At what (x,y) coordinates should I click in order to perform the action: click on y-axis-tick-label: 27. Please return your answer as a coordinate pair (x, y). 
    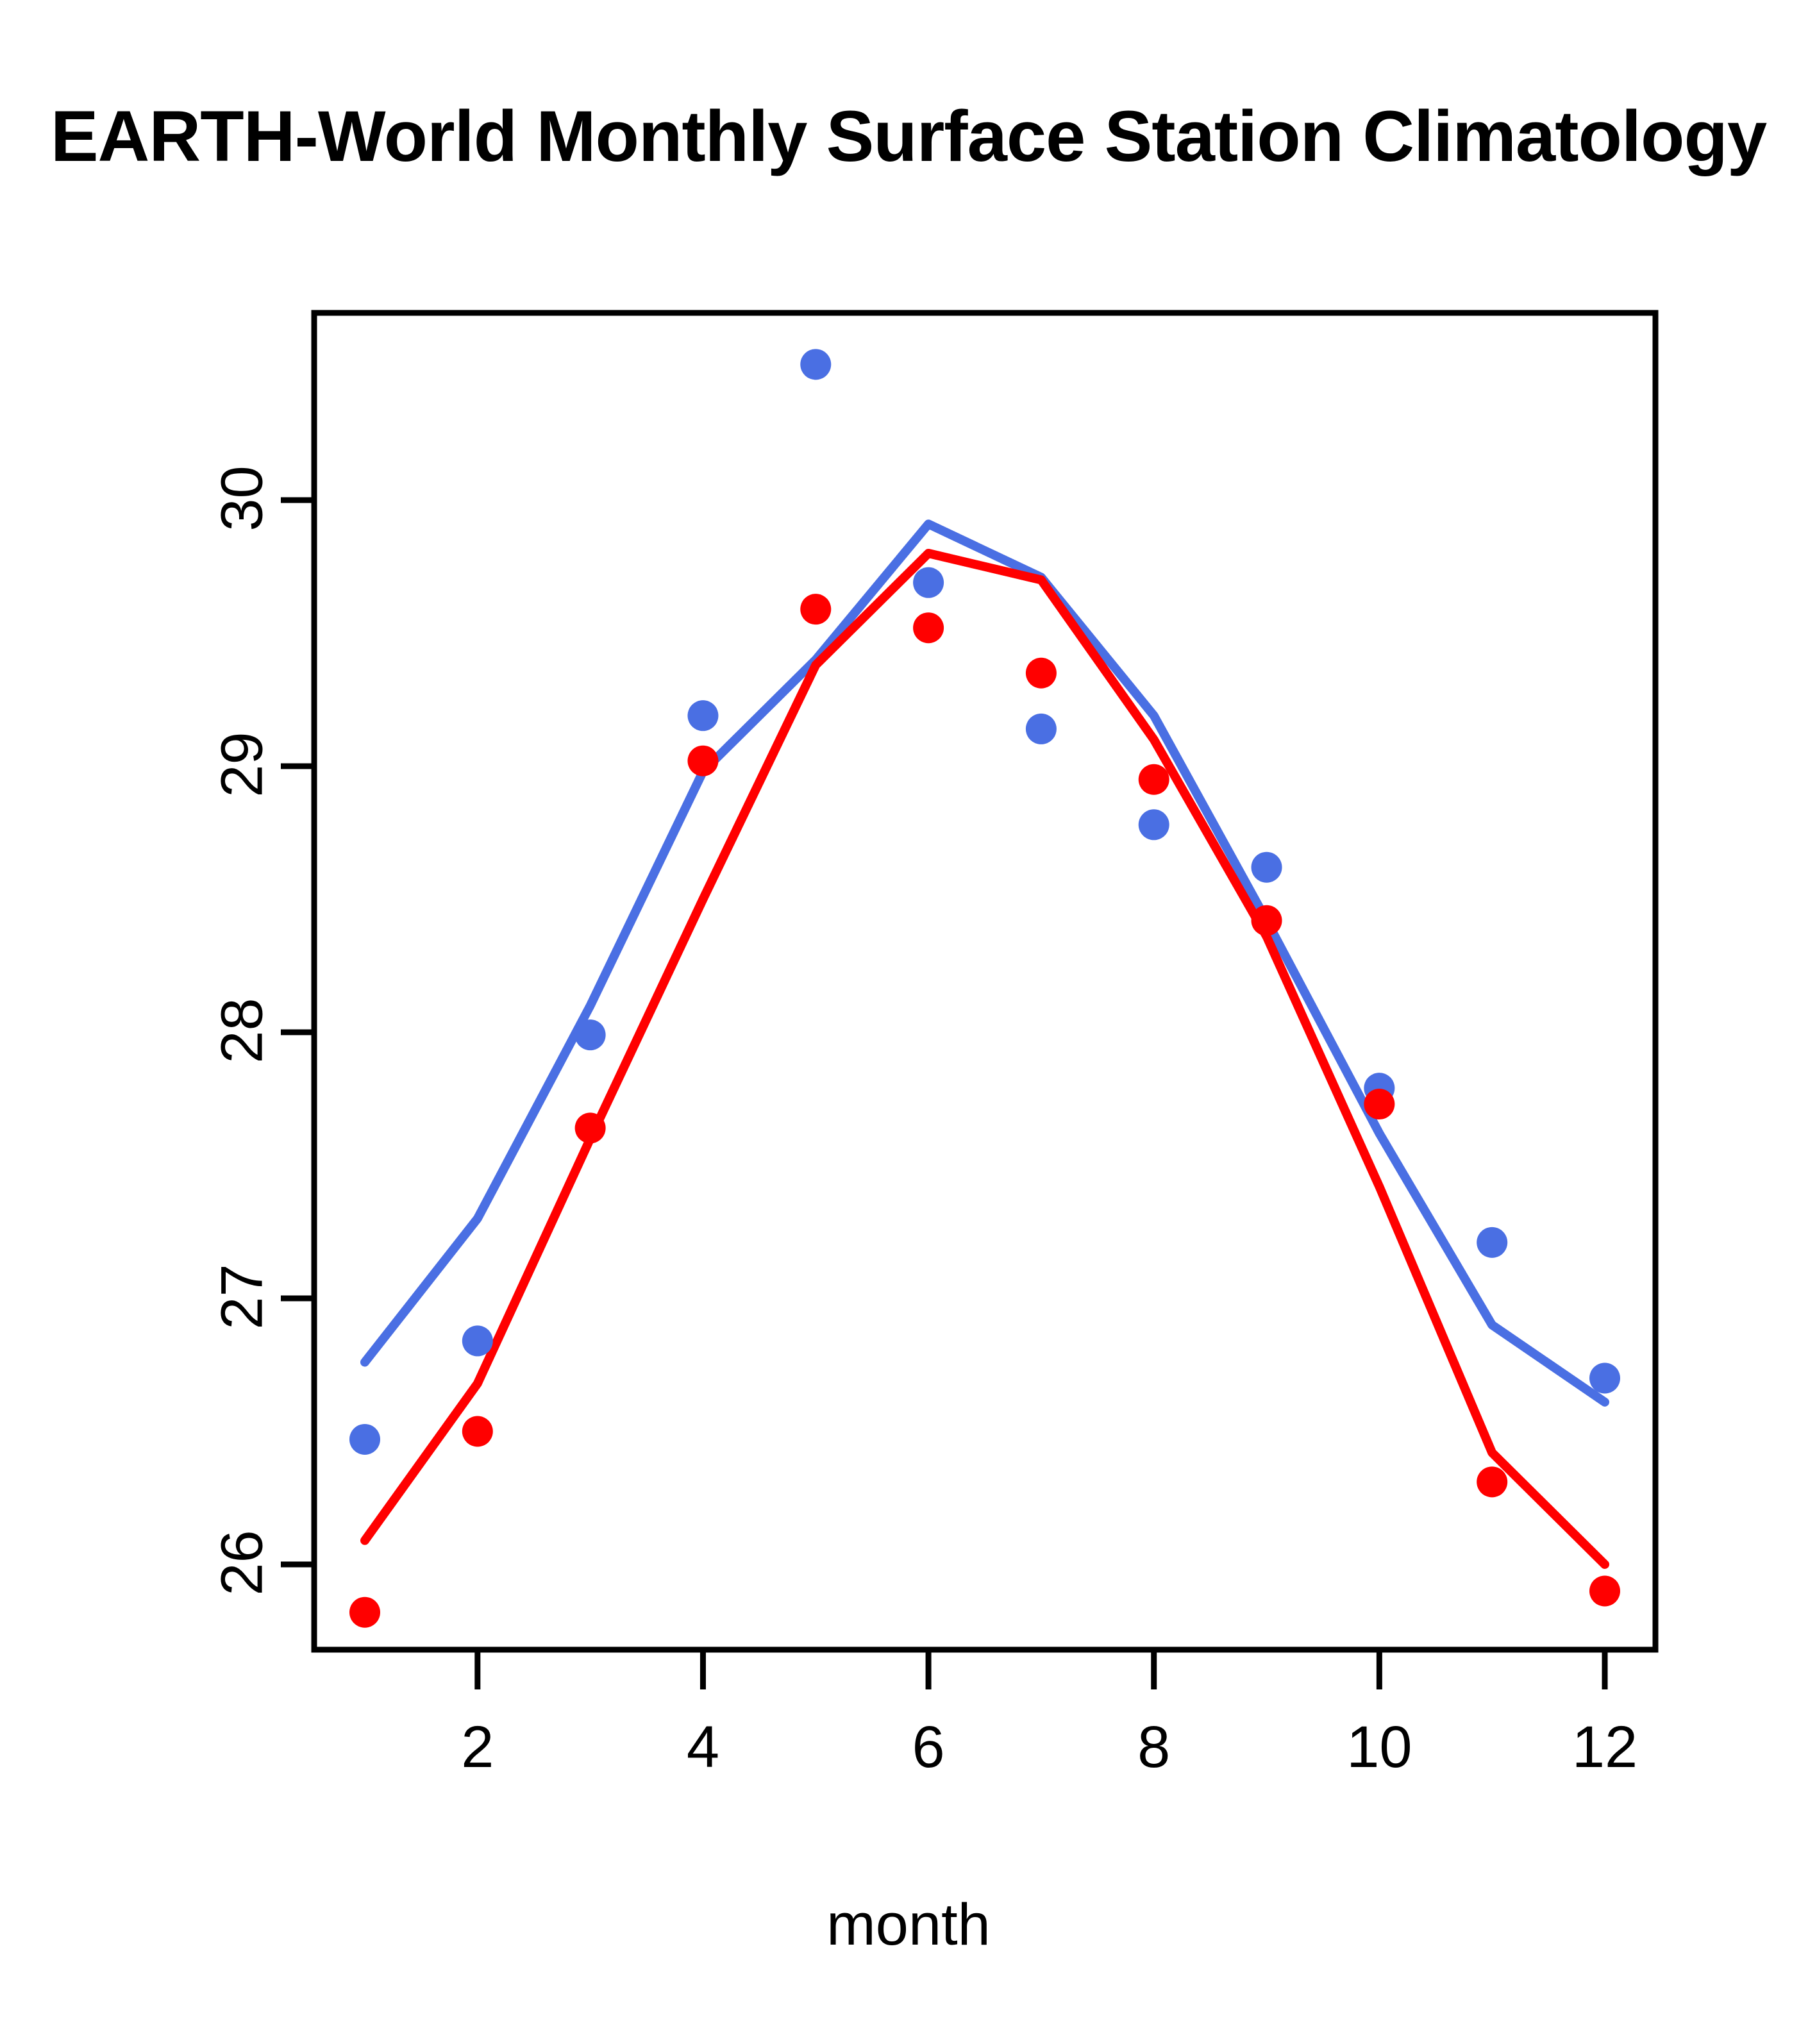
    Looking at the image, I should click on (242, 1297).